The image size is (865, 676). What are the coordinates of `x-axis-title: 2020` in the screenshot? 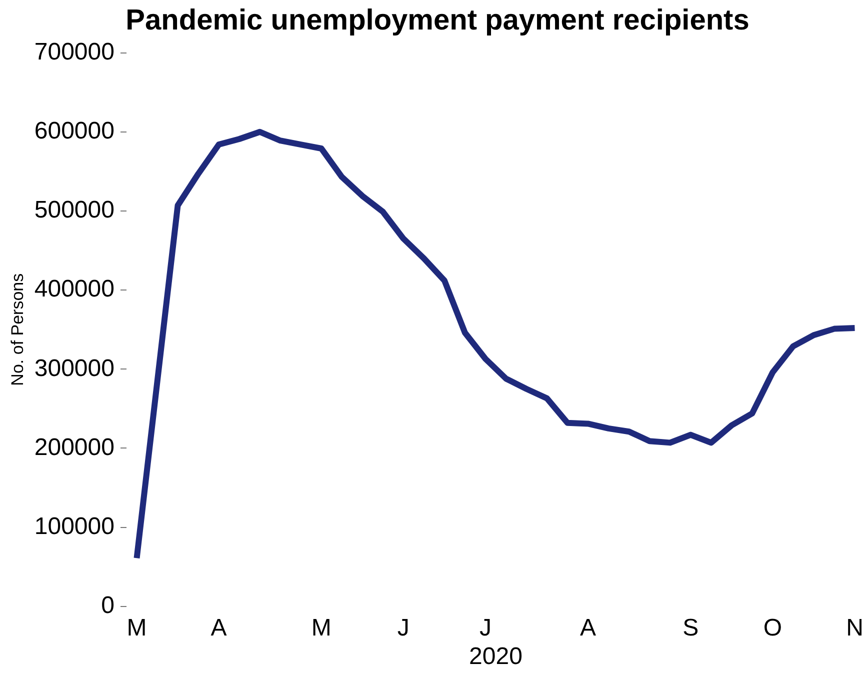 It's located at (495, 656).